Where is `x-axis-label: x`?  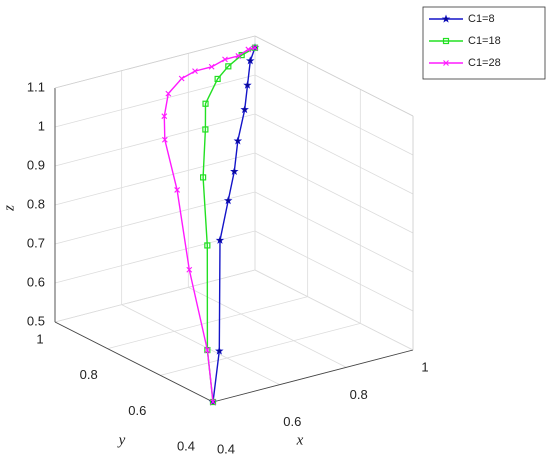
x-axis-label: x is located at coordinates (300, 440).